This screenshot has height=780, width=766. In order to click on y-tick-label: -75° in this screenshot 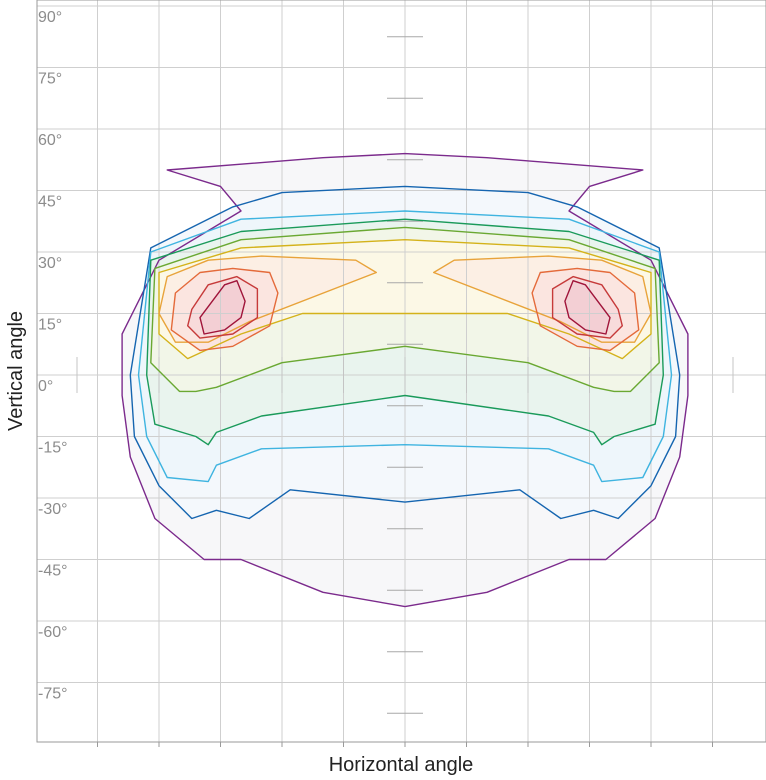, I will do `click(53, 694)`.